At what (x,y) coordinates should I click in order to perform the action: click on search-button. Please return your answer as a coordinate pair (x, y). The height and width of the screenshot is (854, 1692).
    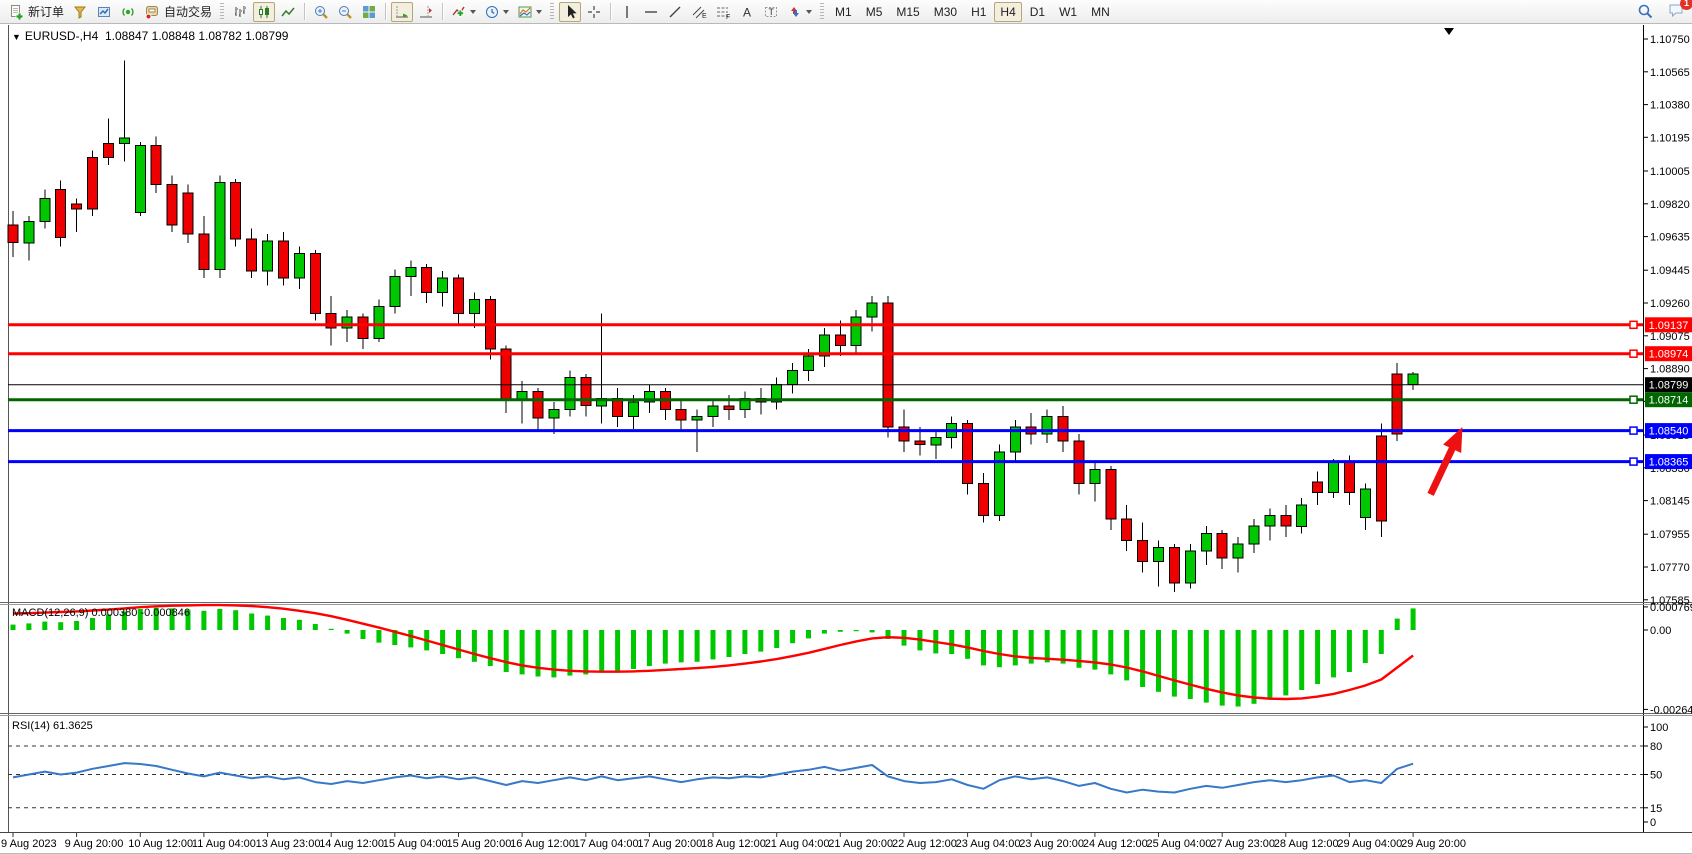
    Looking at the image, I should click on (1645, 12).